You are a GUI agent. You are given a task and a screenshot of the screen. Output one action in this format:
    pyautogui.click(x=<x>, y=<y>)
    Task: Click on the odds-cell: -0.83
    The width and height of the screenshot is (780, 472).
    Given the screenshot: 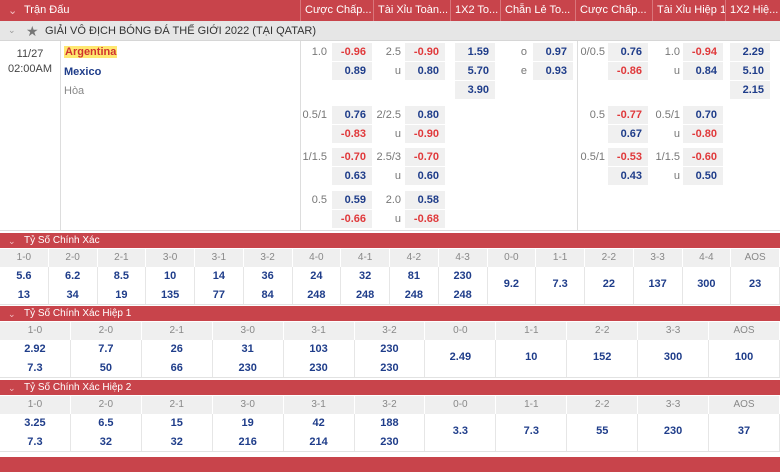 What is the action you would take?
    pyautogui.click(x=352, y=134)
    